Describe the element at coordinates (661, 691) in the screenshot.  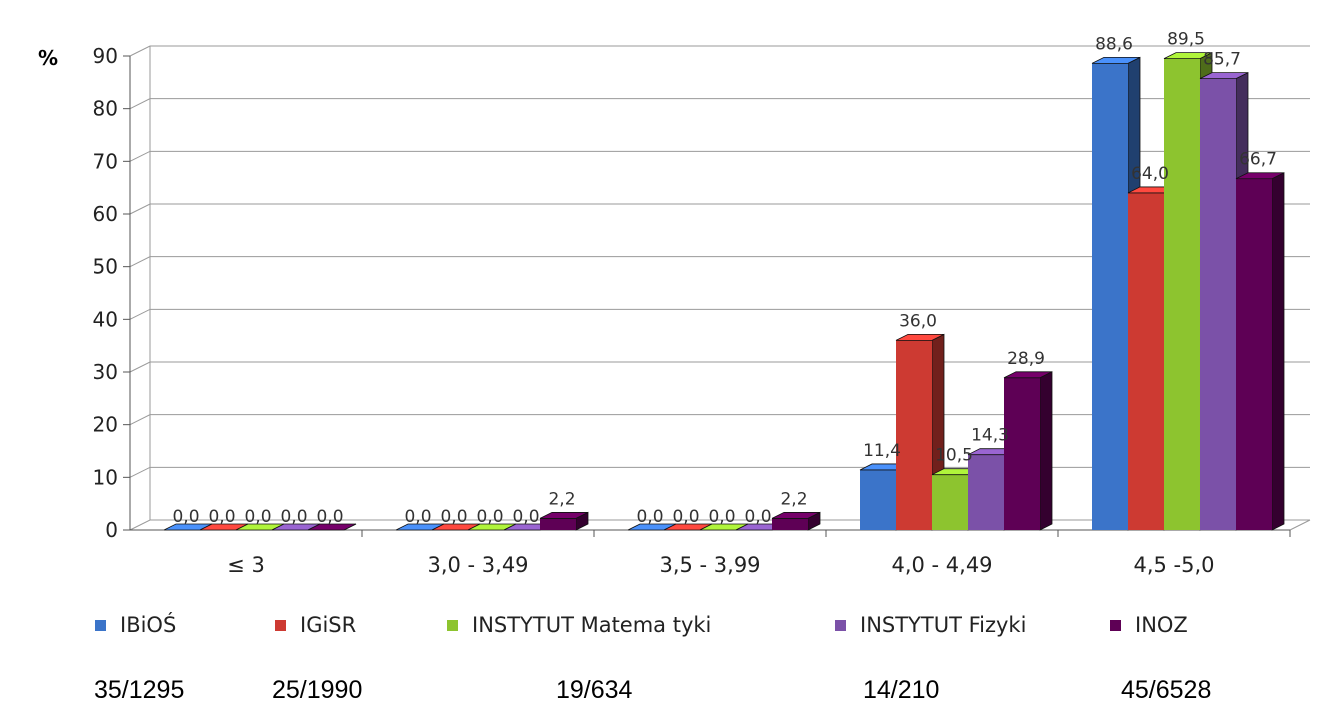
I see `counts-row: 35/1295 25/1990 19/634 14/210 45/6528` at that location.